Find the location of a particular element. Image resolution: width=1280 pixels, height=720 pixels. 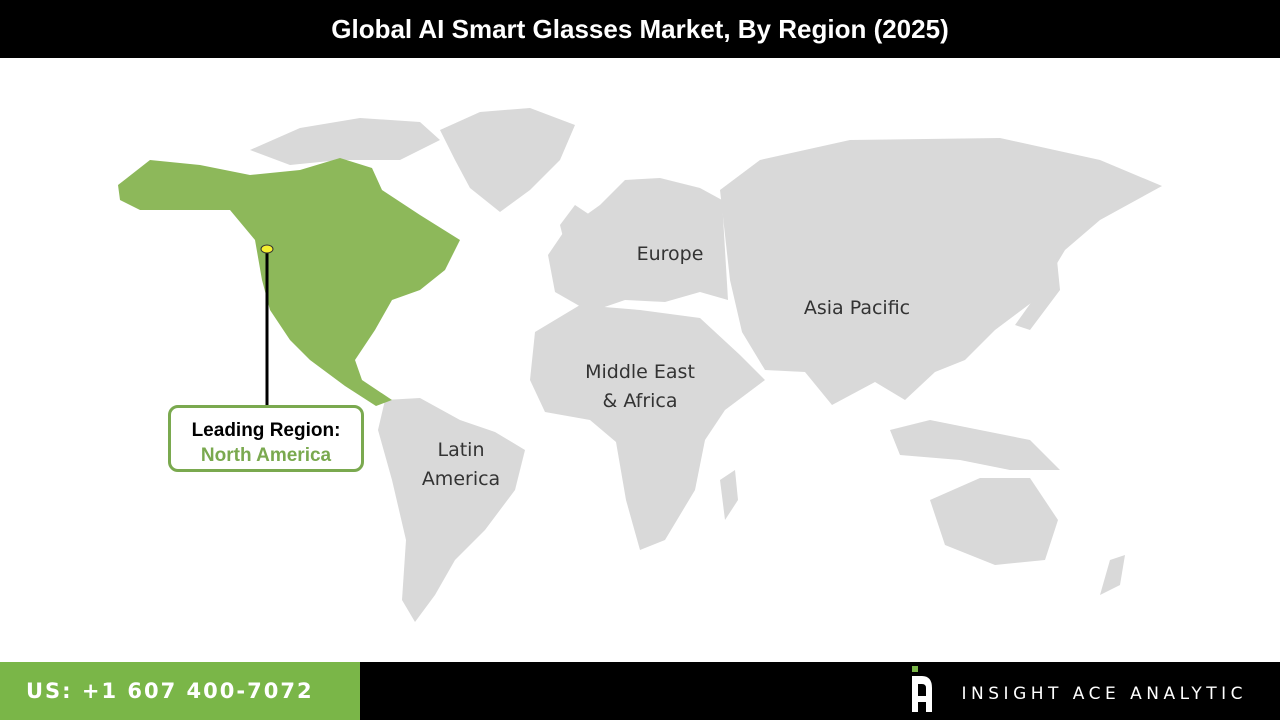

region-europe is located at coordinates (638, 245).